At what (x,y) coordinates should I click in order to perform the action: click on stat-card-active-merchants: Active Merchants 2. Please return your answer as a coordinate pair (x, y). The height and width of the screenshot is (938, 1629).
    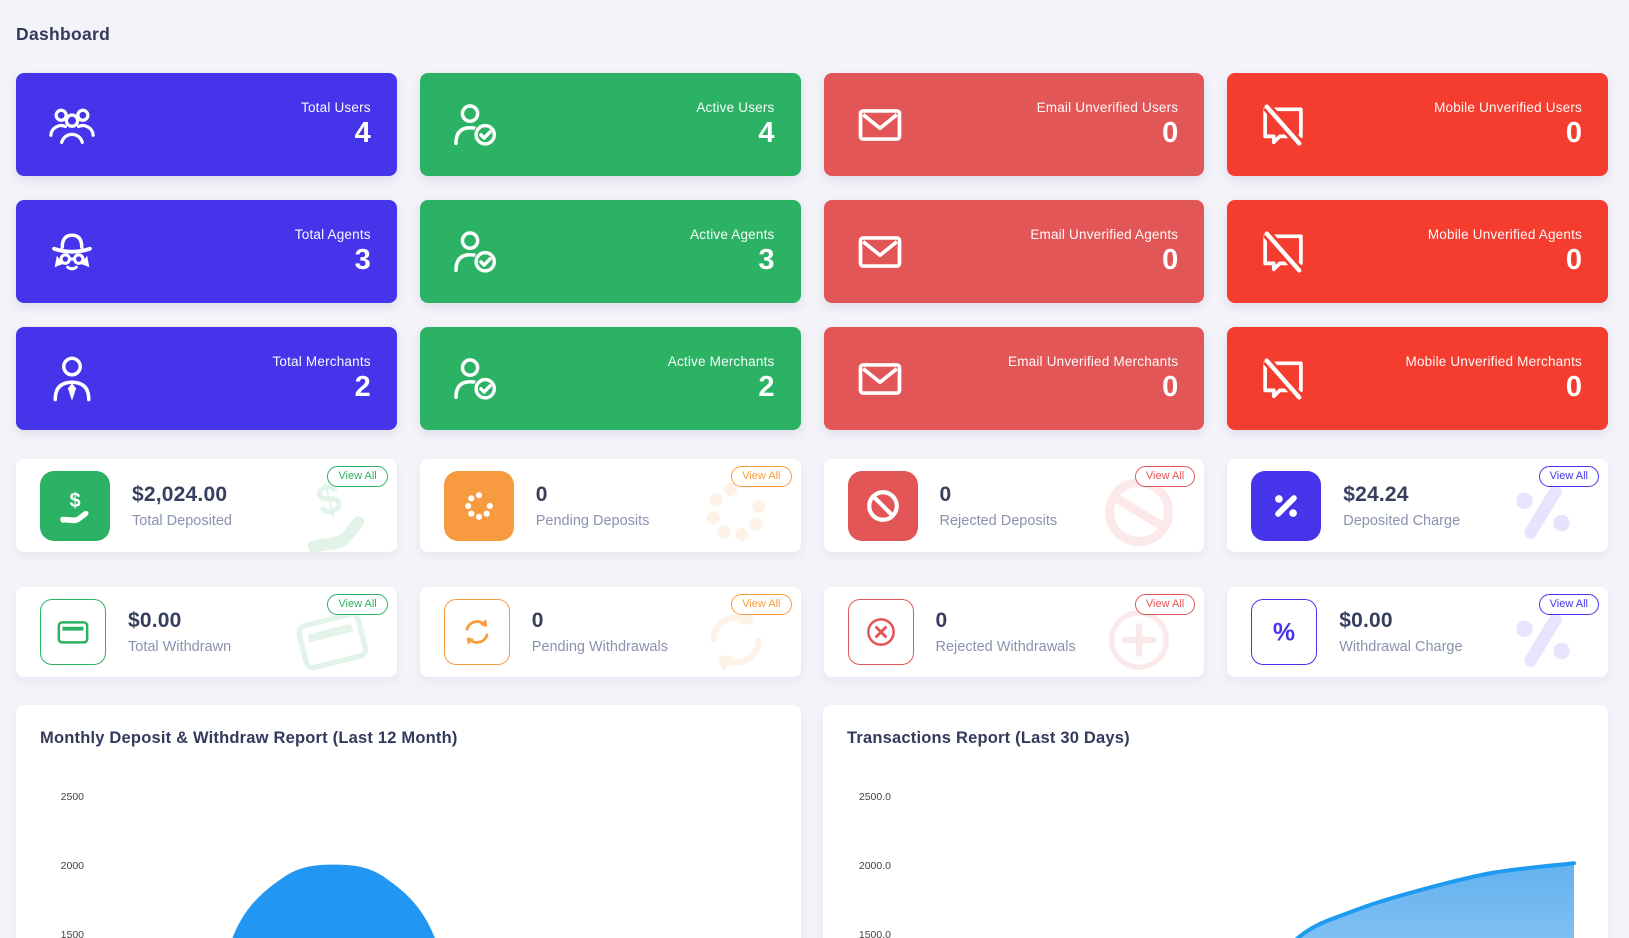
    Looking at the image, I should click on (610, 378).